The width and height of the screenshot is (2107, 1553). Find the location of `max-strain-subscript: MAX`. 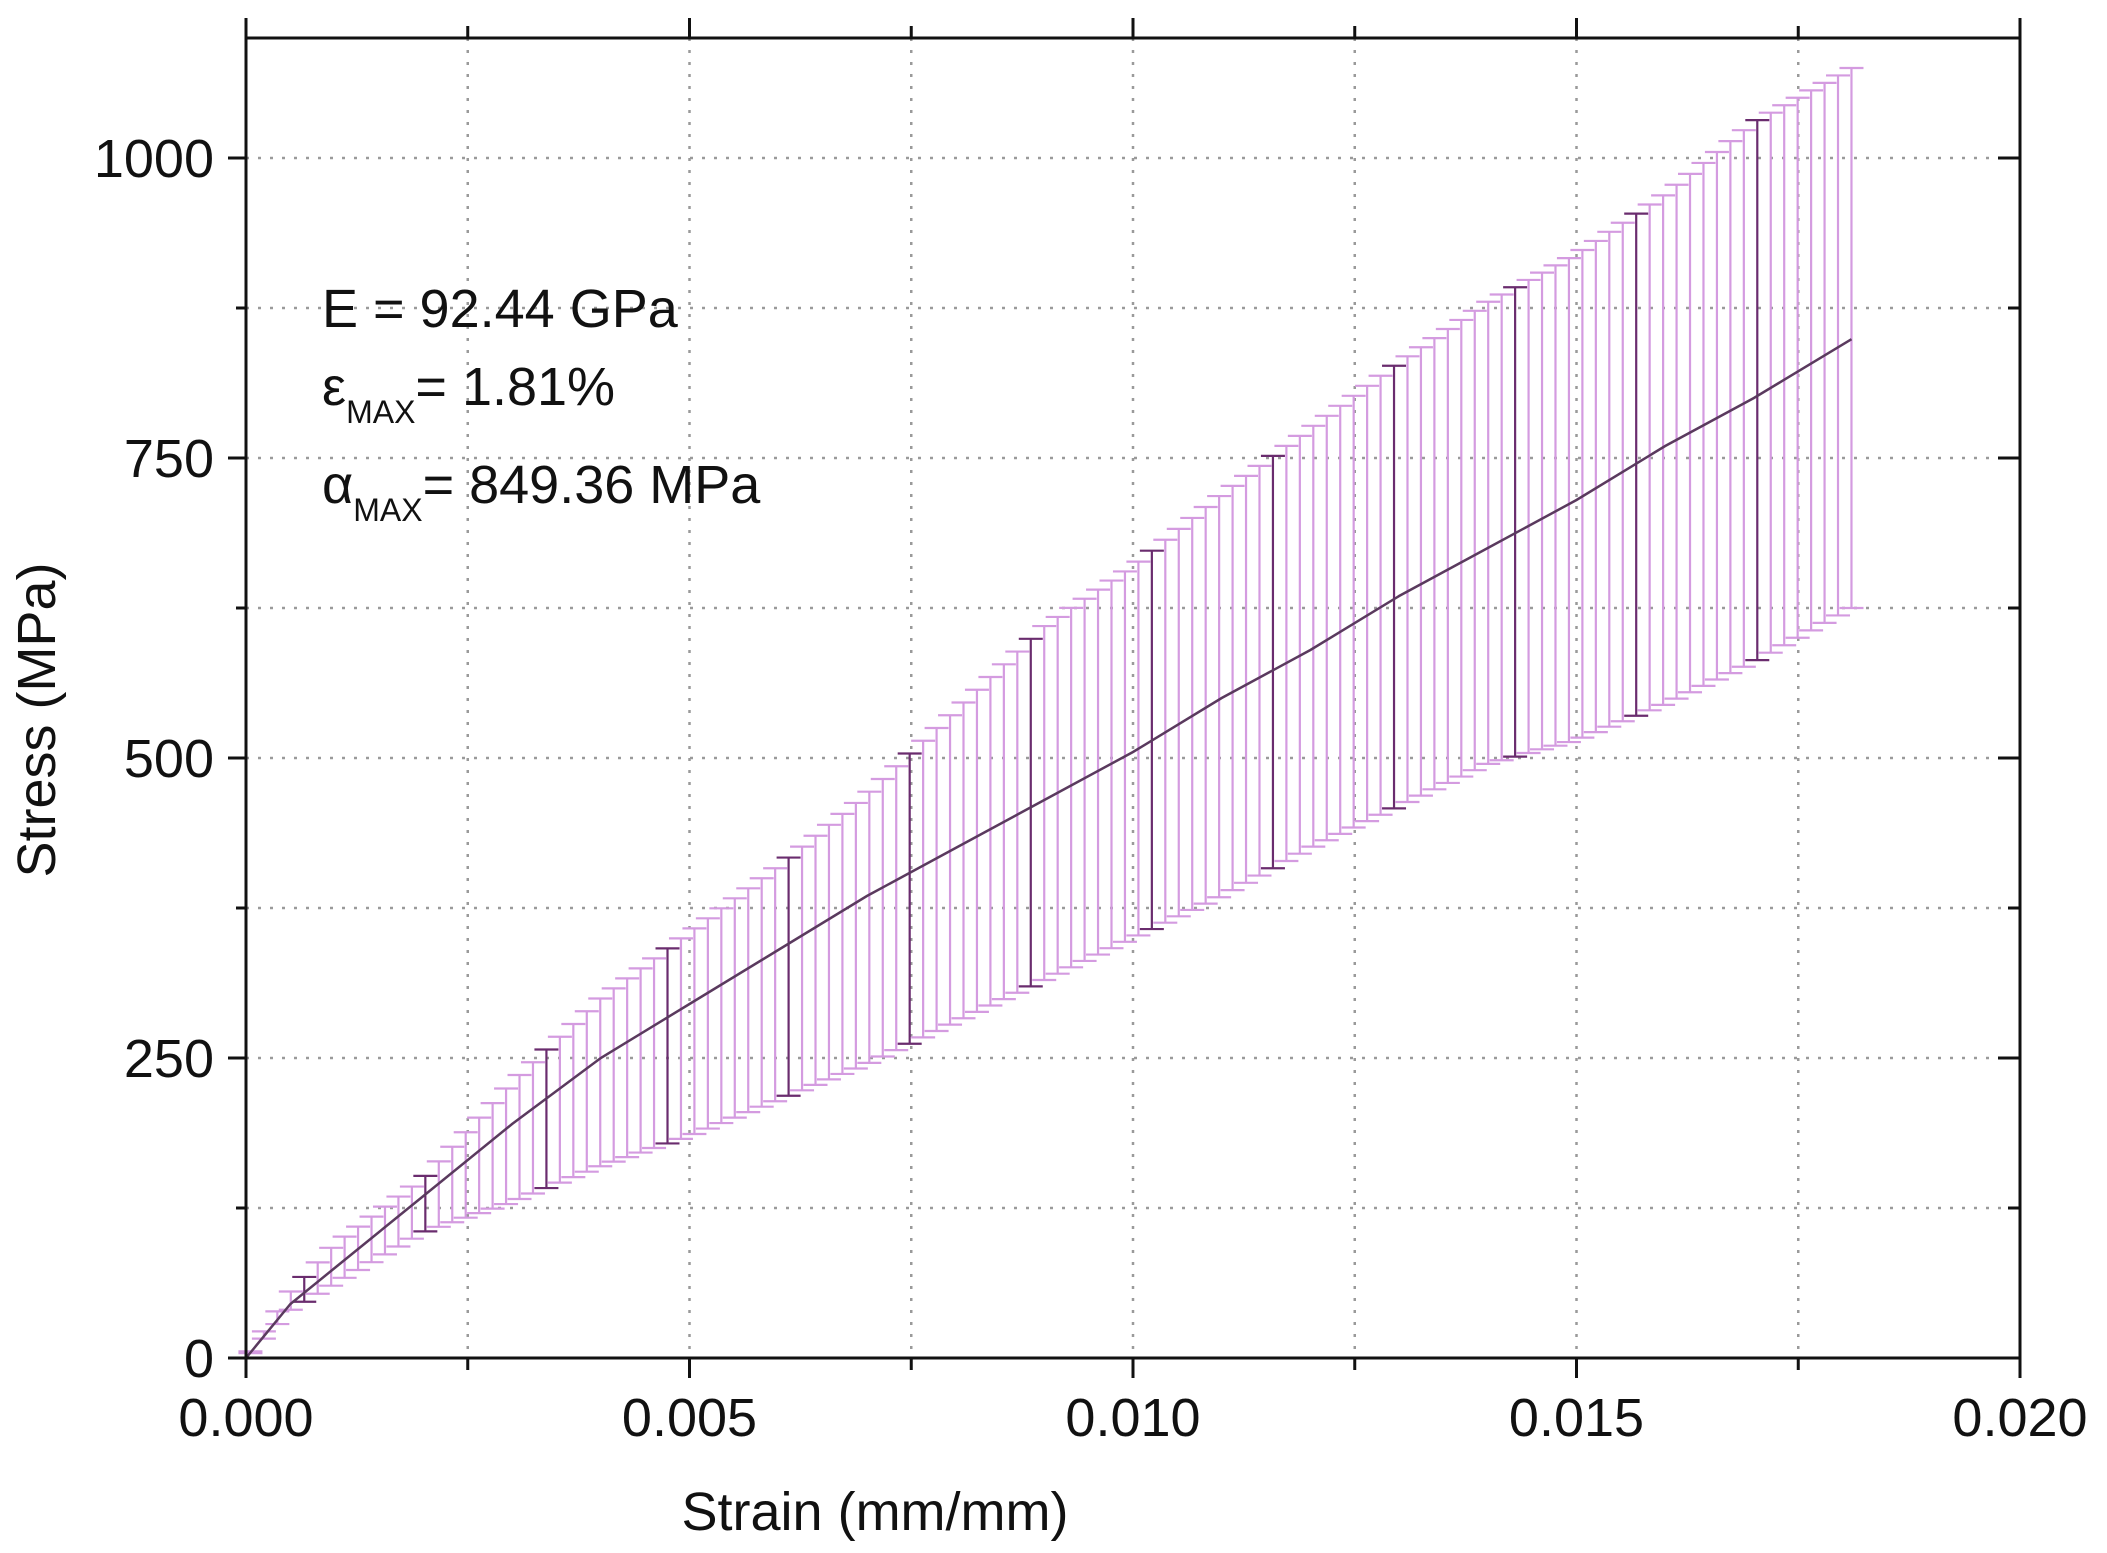

max-strain-subscript: MAX is located at coordinates (380, 412).